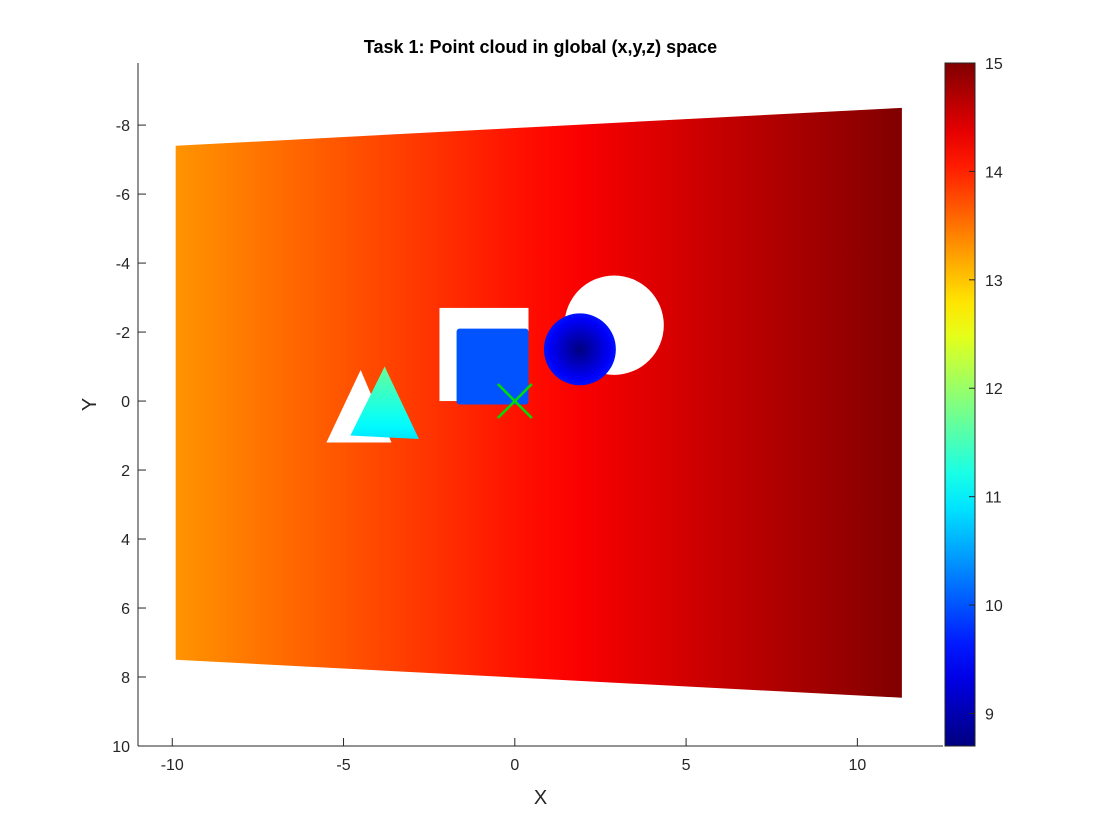 The image size is (1120, 840). Describe the element at coordinates (513, 756) in the screenshot. I see `x-axis-ticks: -10 -5 0 5 10` at that location.